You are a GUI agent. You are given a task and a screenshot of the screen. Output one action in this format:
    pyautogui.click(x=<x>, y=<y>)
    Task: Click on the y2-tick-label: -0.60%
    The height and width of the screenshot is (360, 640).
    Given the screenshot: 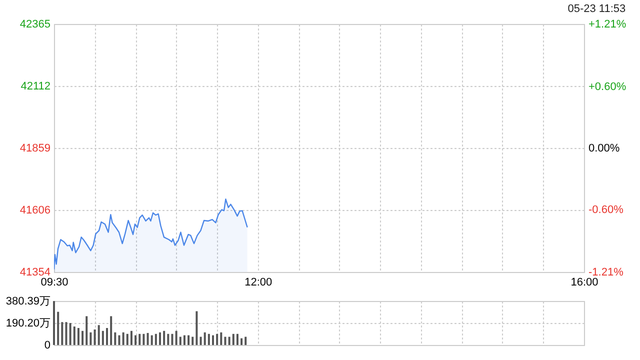 What is the action you would take?
    pyautogui.click(x=606, y=210)
    